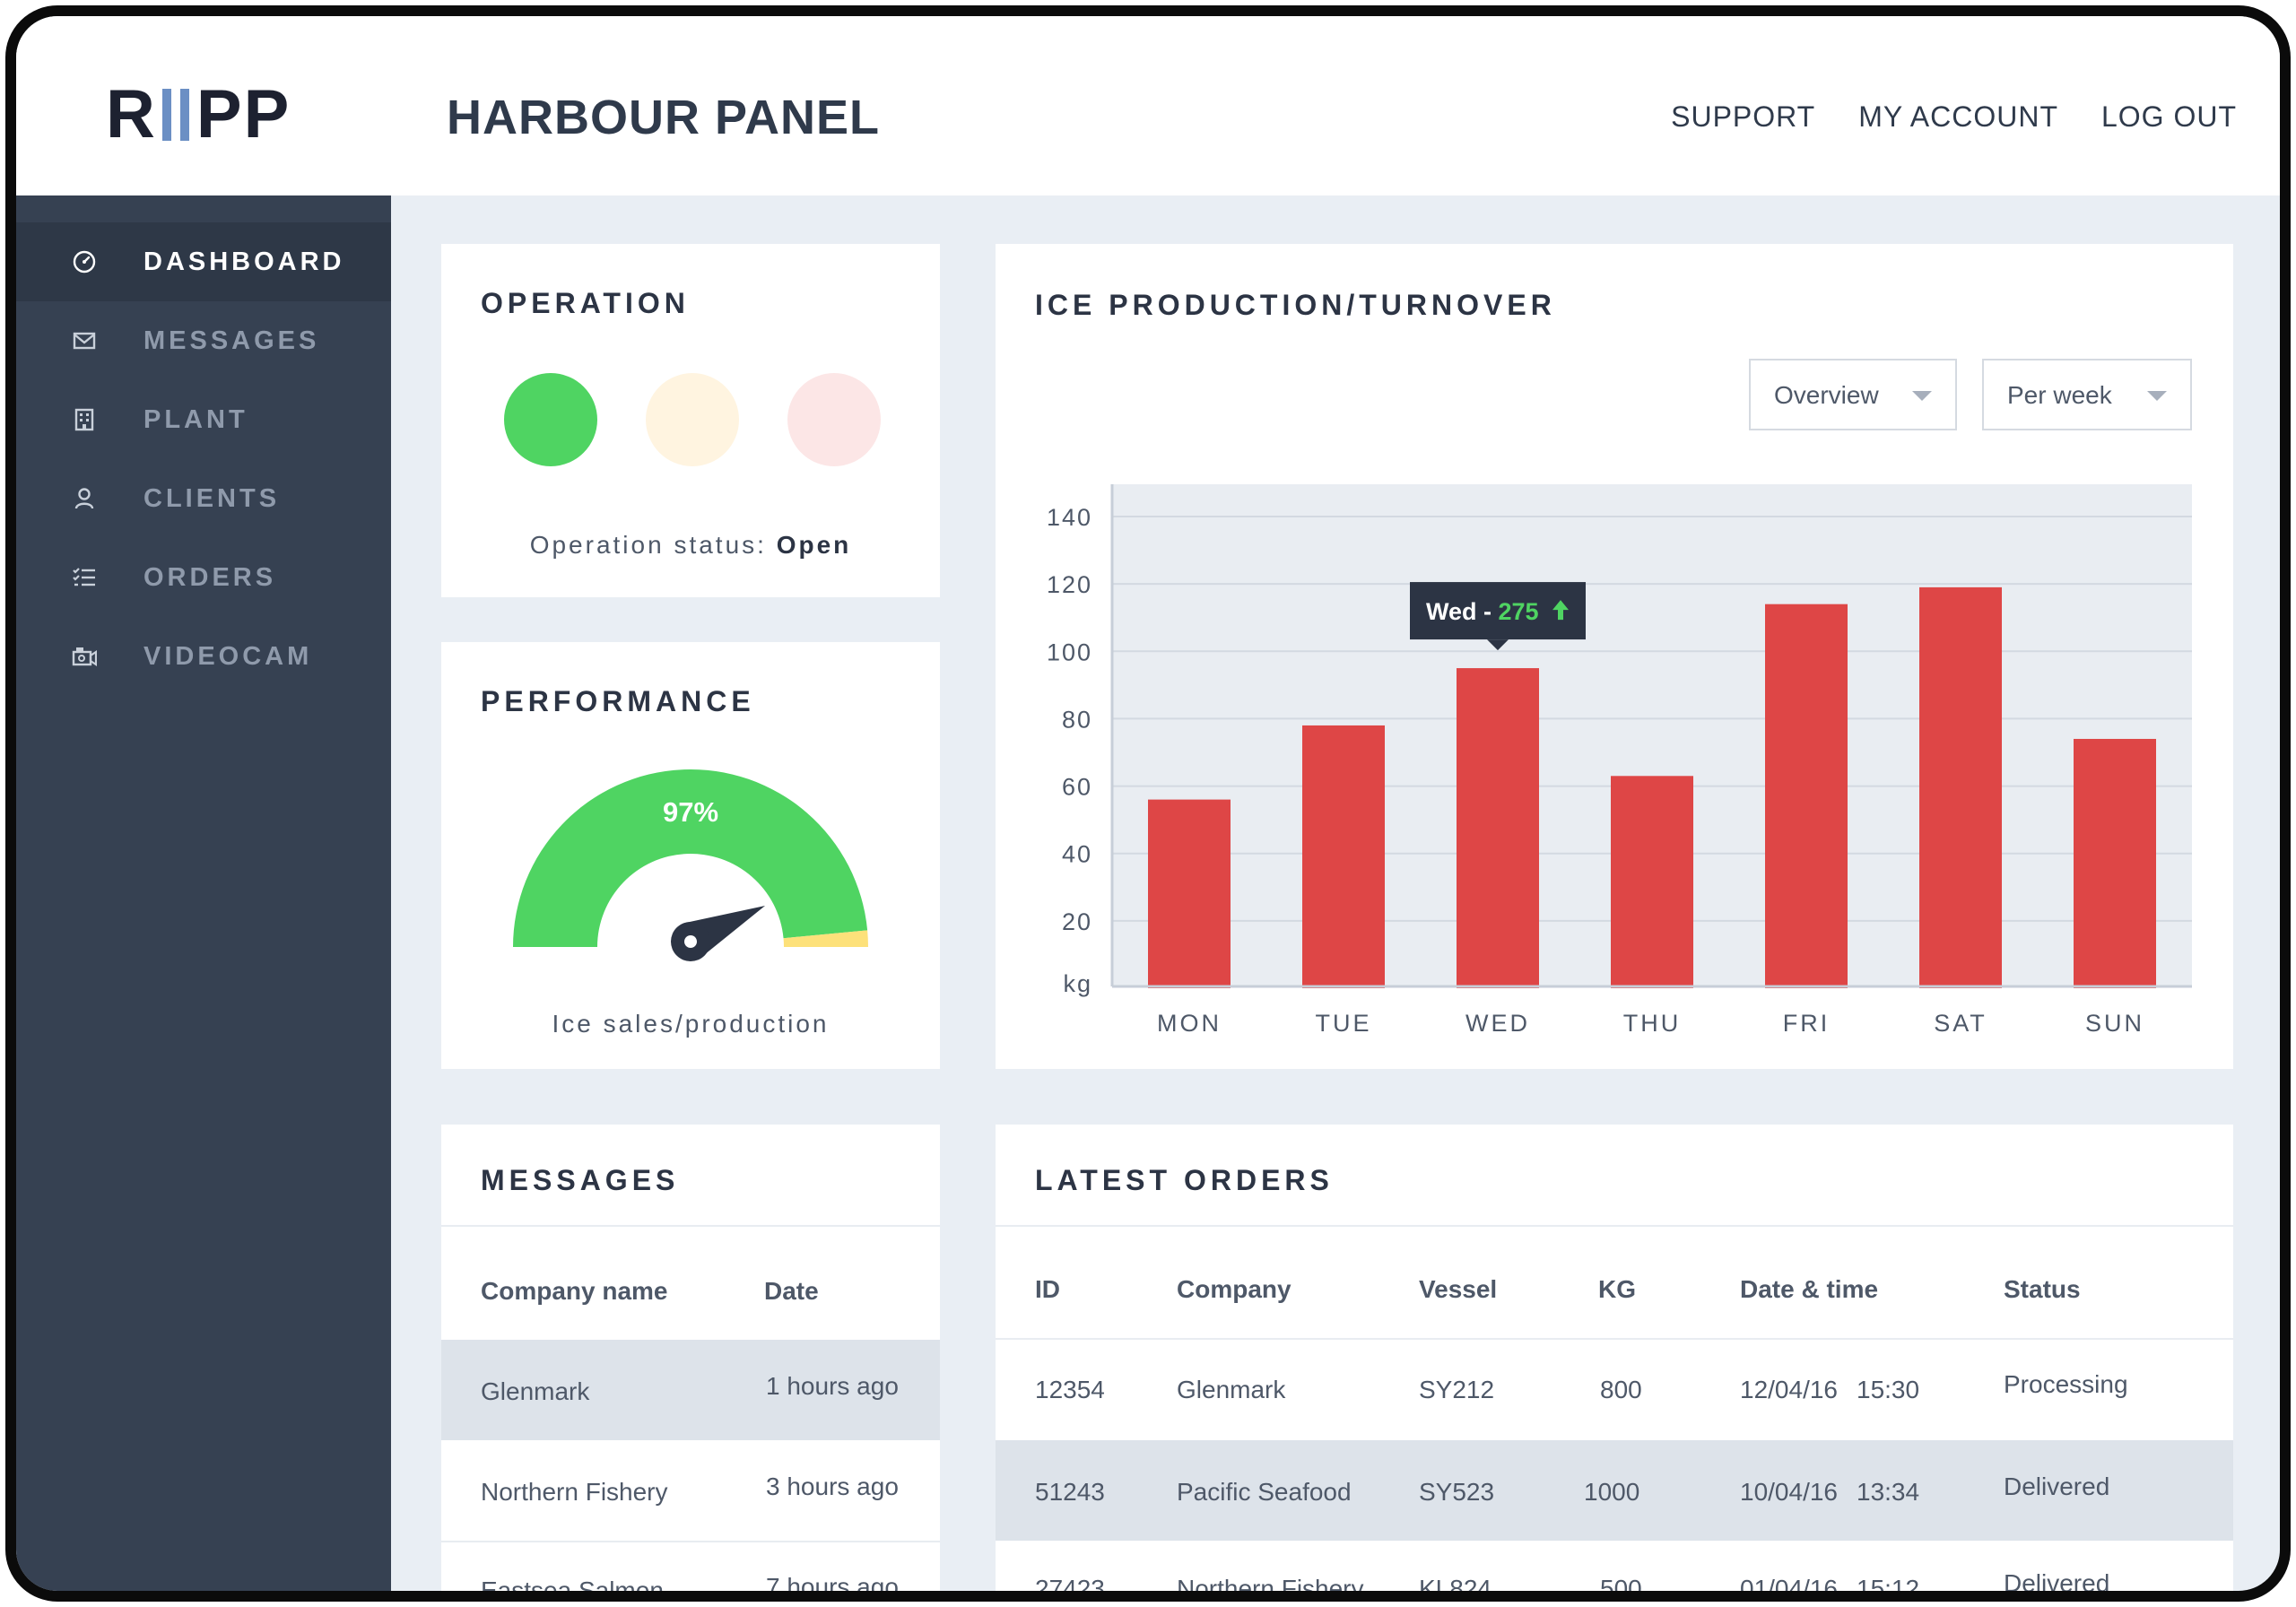 Image resolution: width=2296 pixels, height=1607 pixels. I want to click on operation-status-value: Open, so click(814, 545).